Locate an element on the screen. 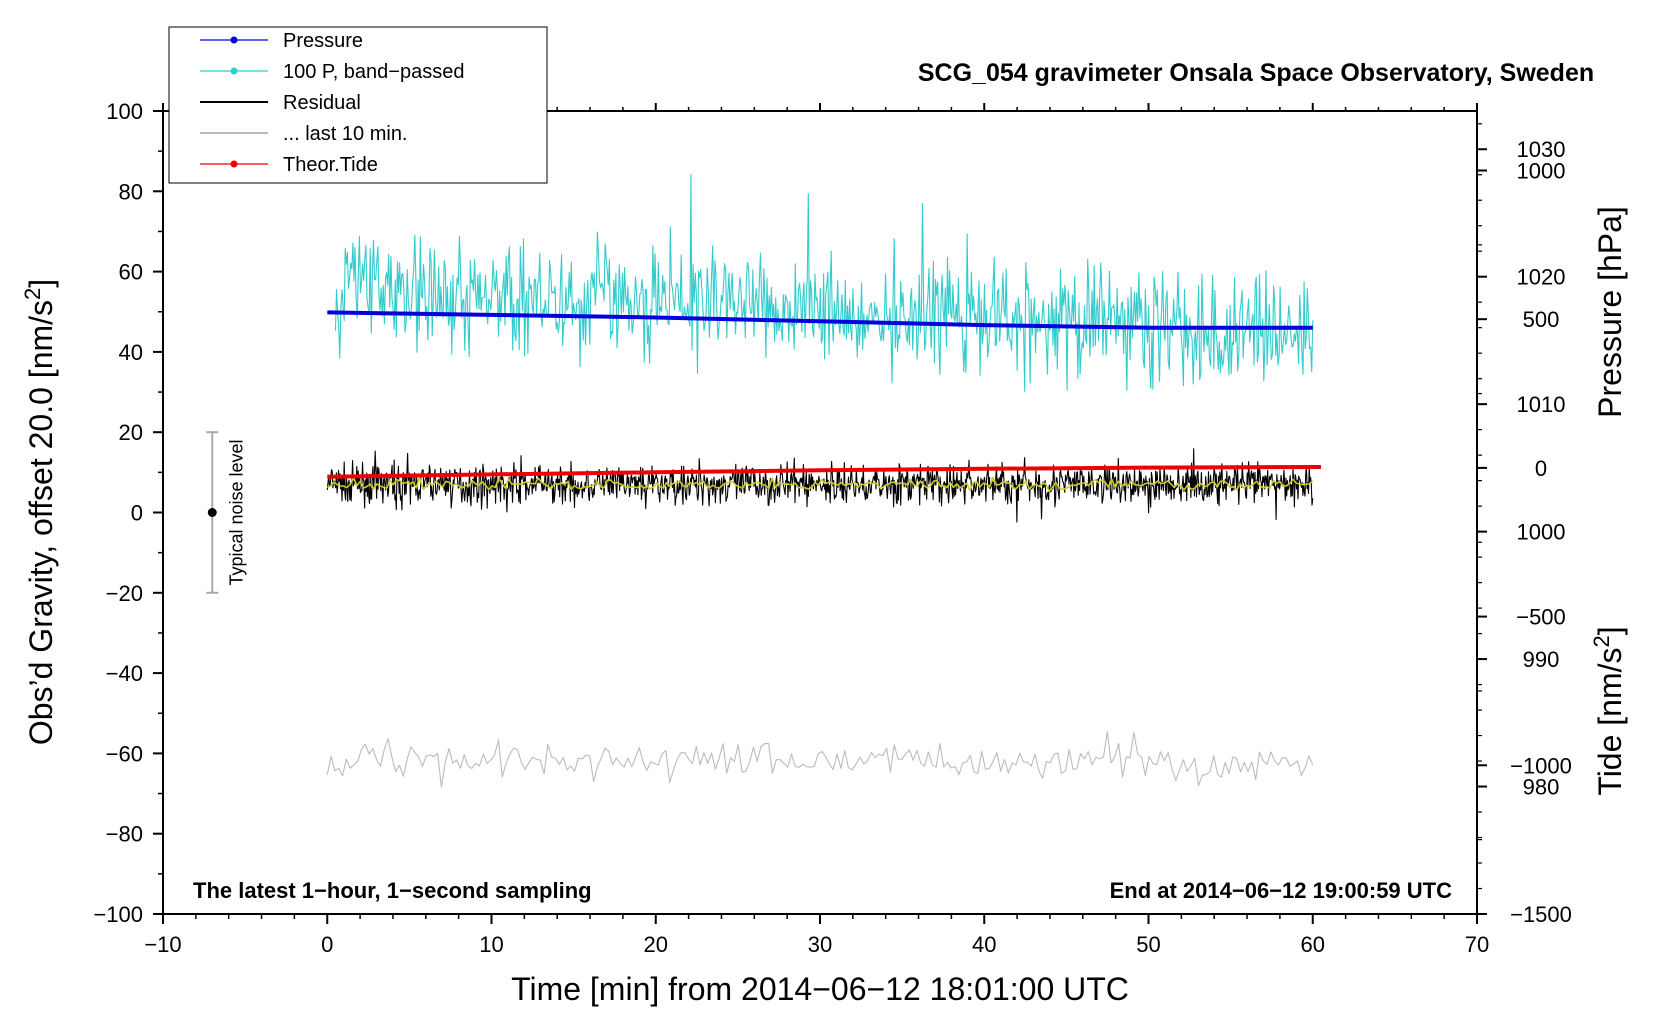 This screenshot has height=1020, width=1660. legend-label: Pressure is located at coordinates (323, 41).